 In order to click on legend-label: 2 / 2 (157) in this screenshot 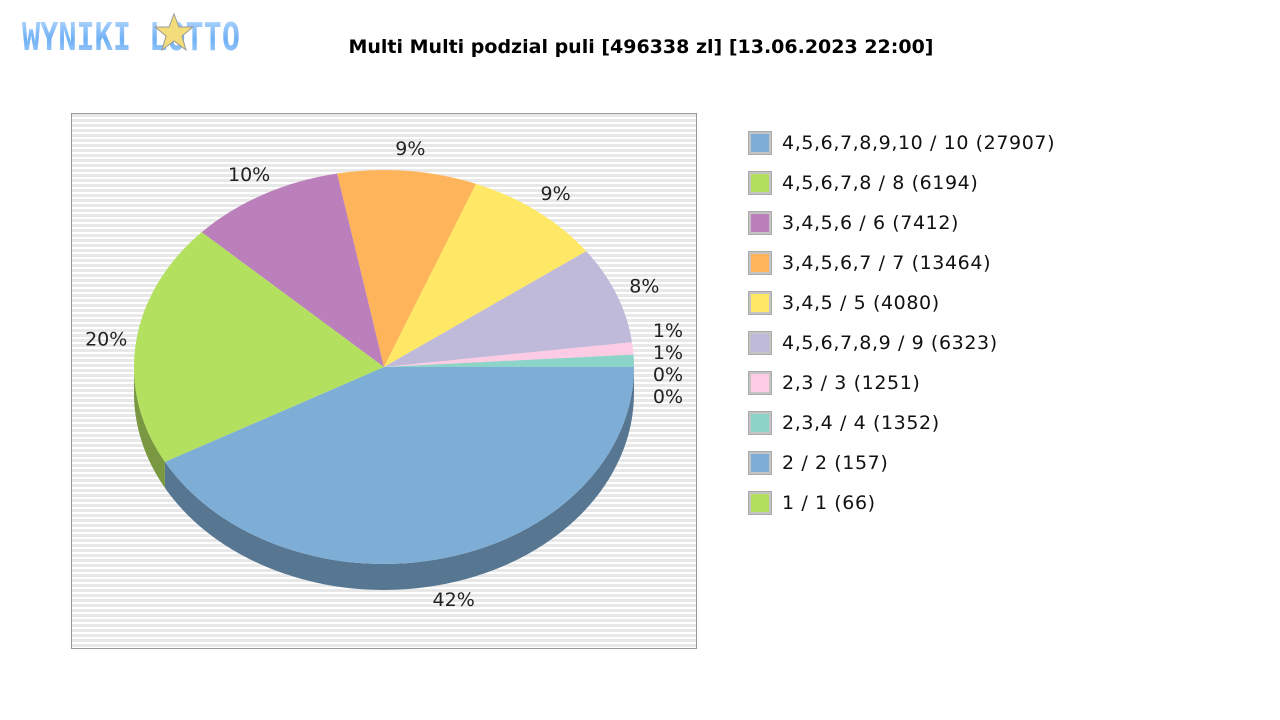, I will do `click(835, 463)`.